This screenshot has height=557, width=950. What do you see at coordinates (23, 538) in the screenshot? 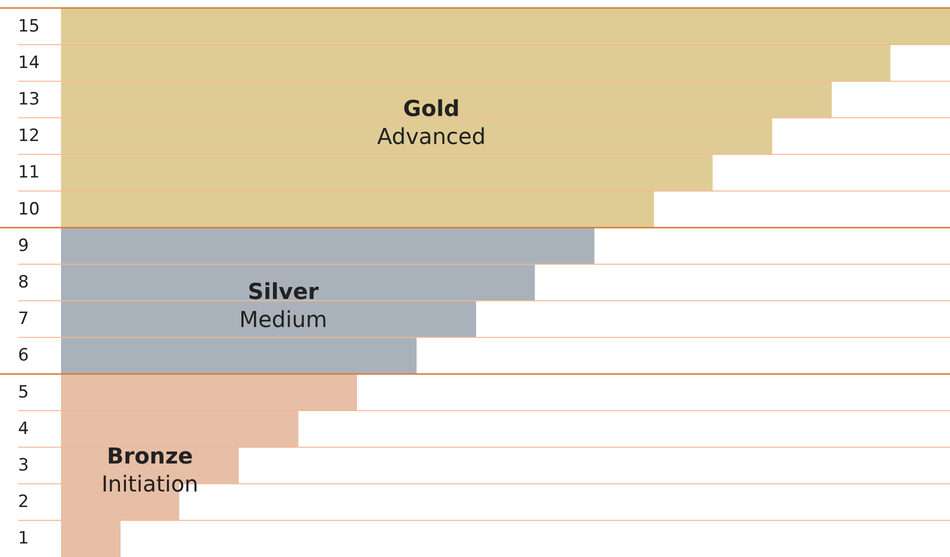
I see `y-tick-label: 1` at bounding box center [23, 538].